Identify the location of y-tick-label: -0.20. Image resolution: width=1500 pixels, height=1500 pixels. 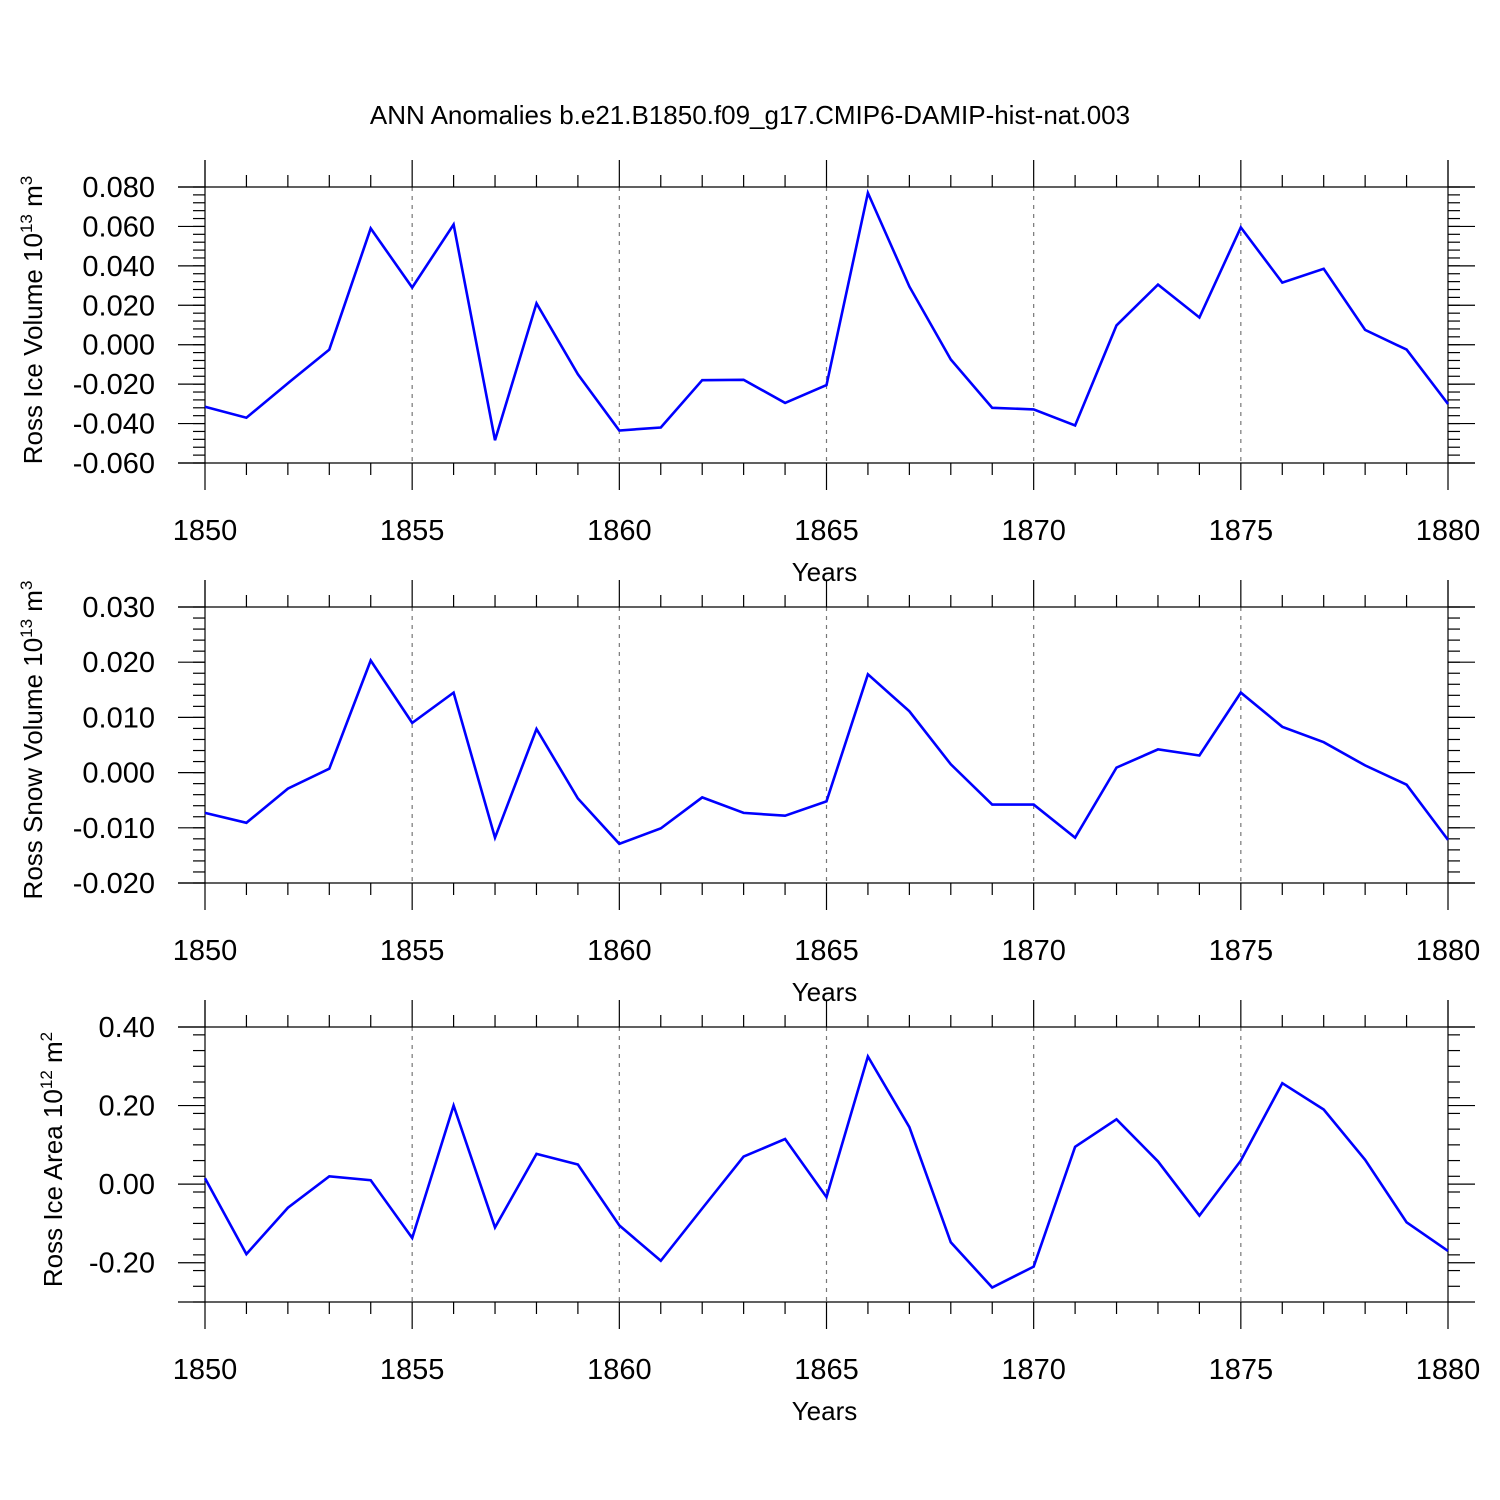
(122, 1264).